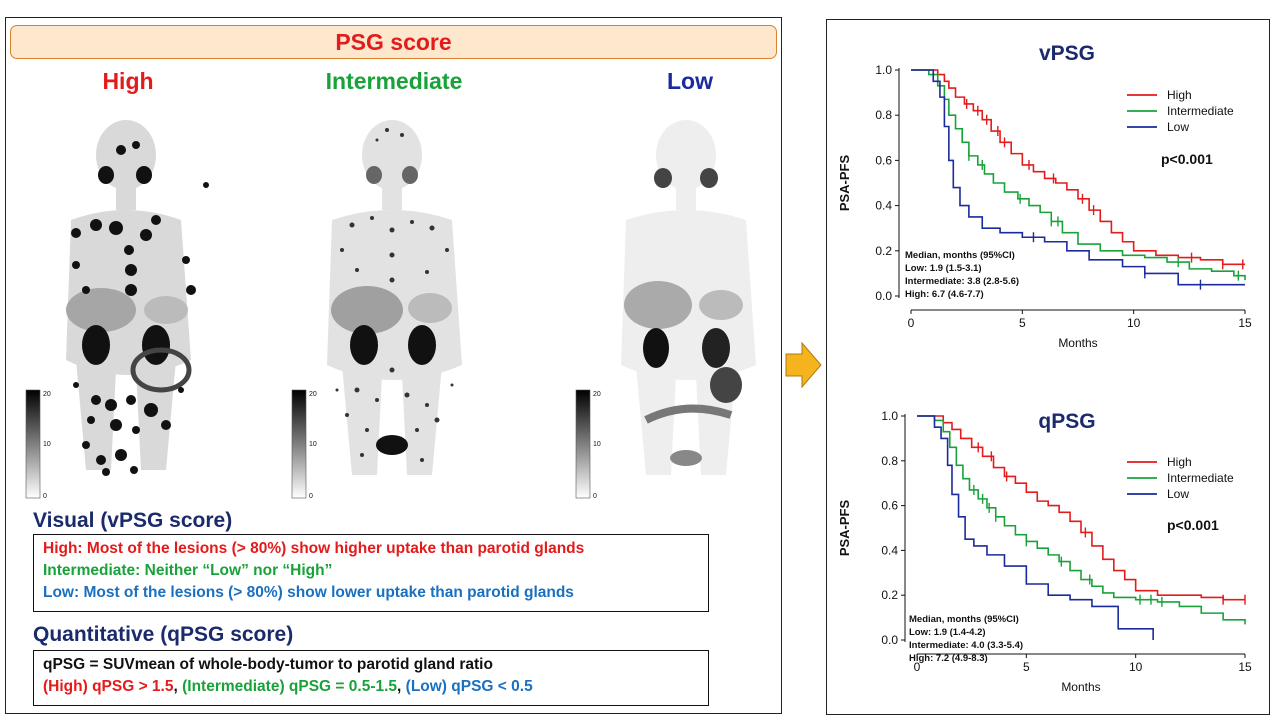  Describe the element at coordinates (948, 658) in the screenshot. I see `median-line: High: 7.2 (4.9-8.3)` at that location.